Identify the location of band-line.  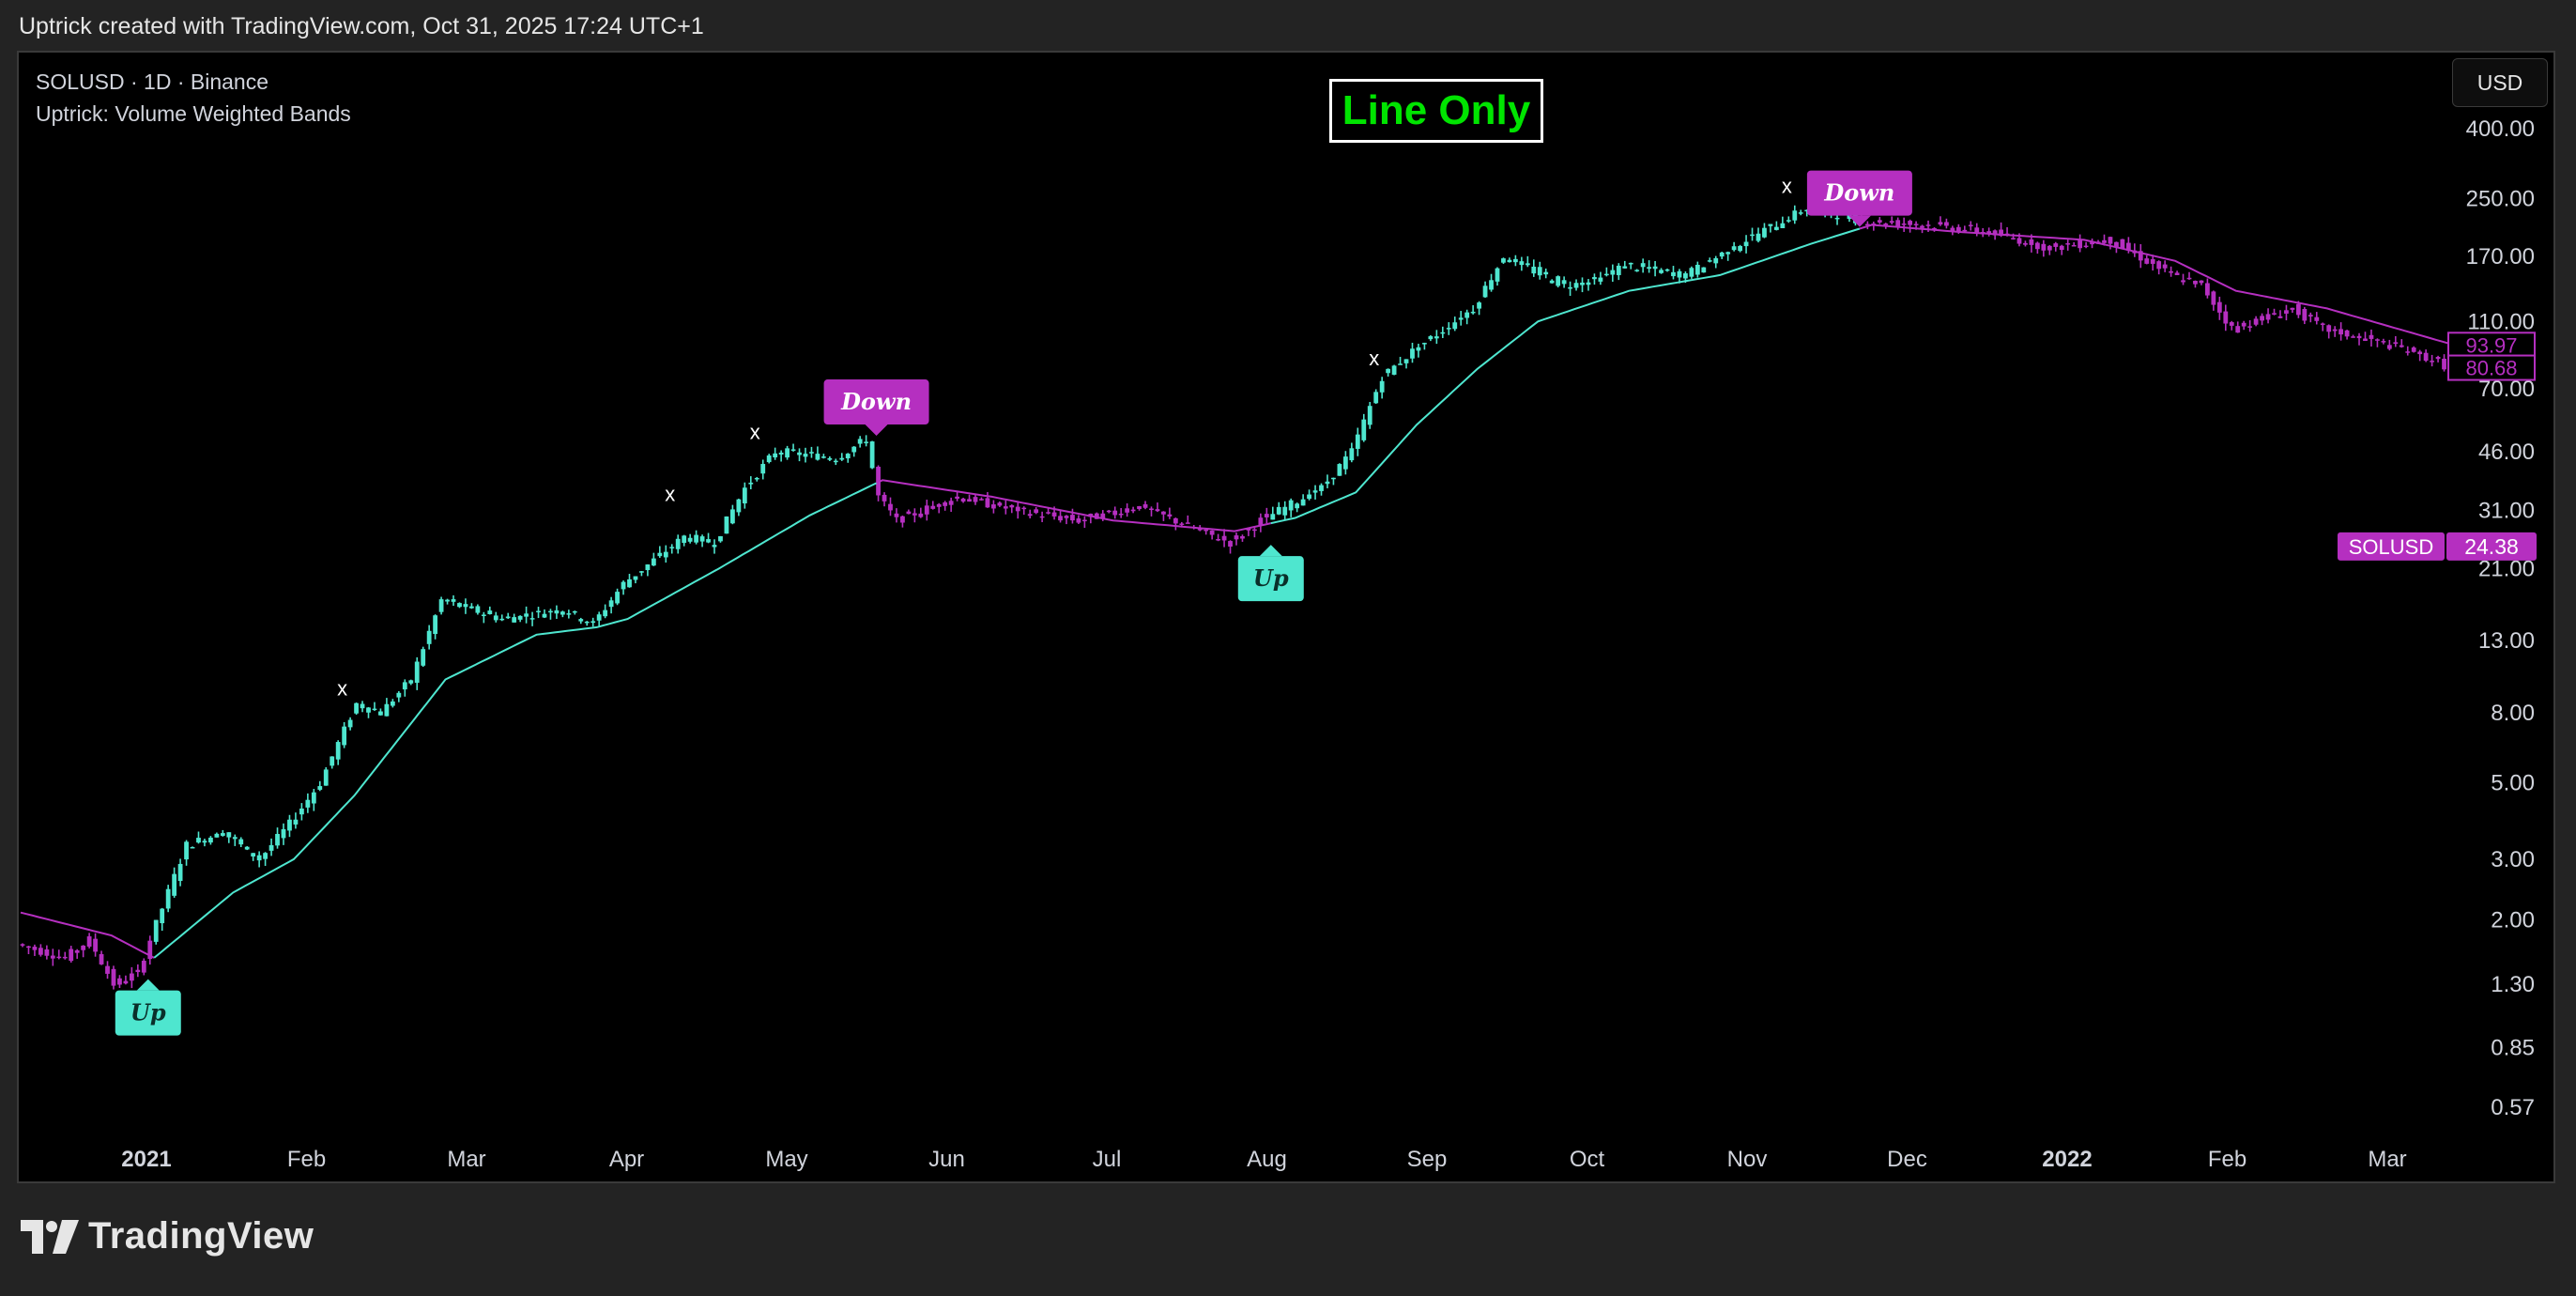
(516, 721).